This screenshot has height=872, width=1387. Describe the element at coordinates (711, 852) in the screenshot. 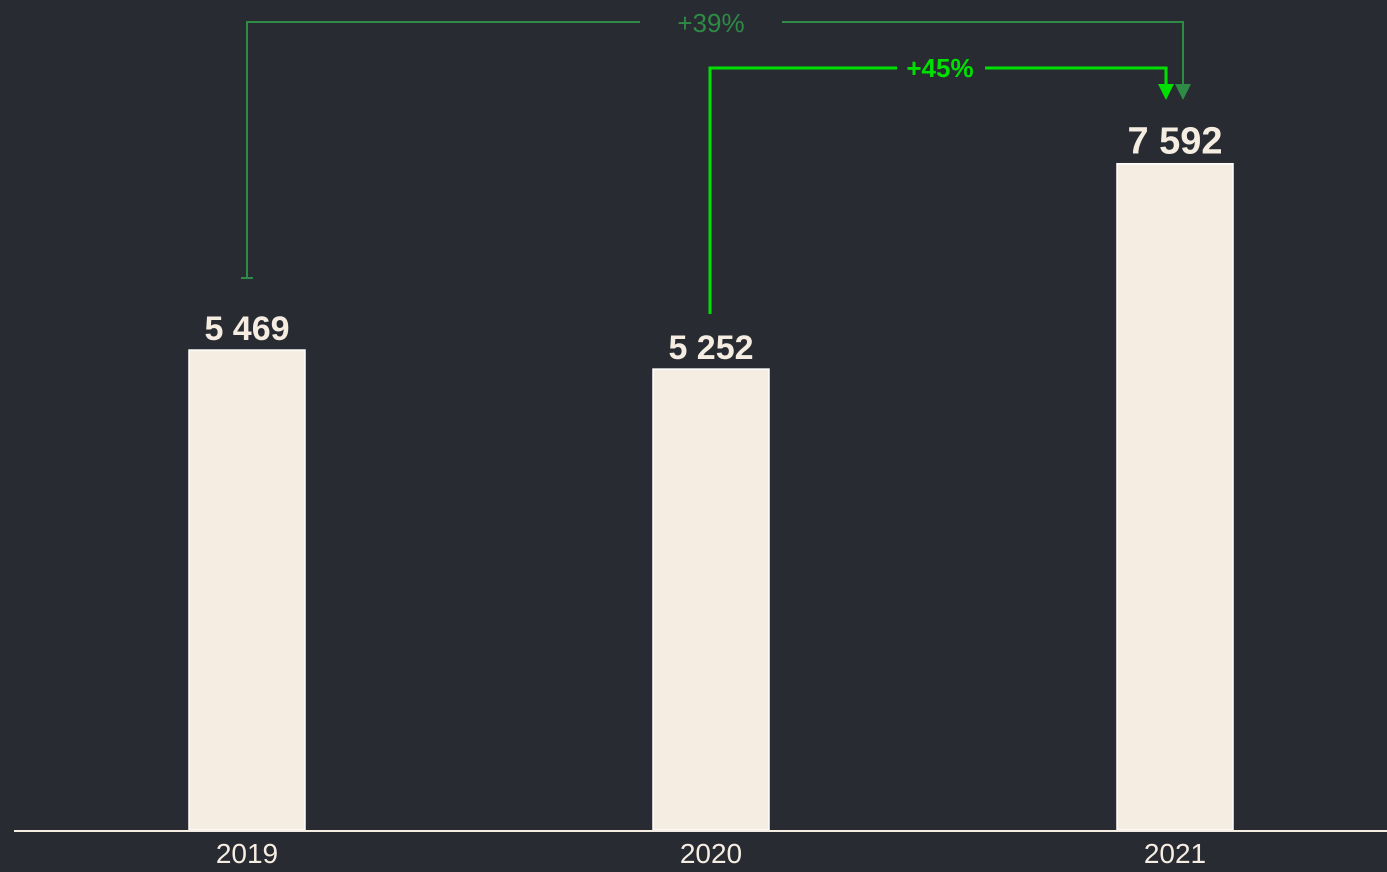

I see `x-tick-label-2020: 2020` at that location.